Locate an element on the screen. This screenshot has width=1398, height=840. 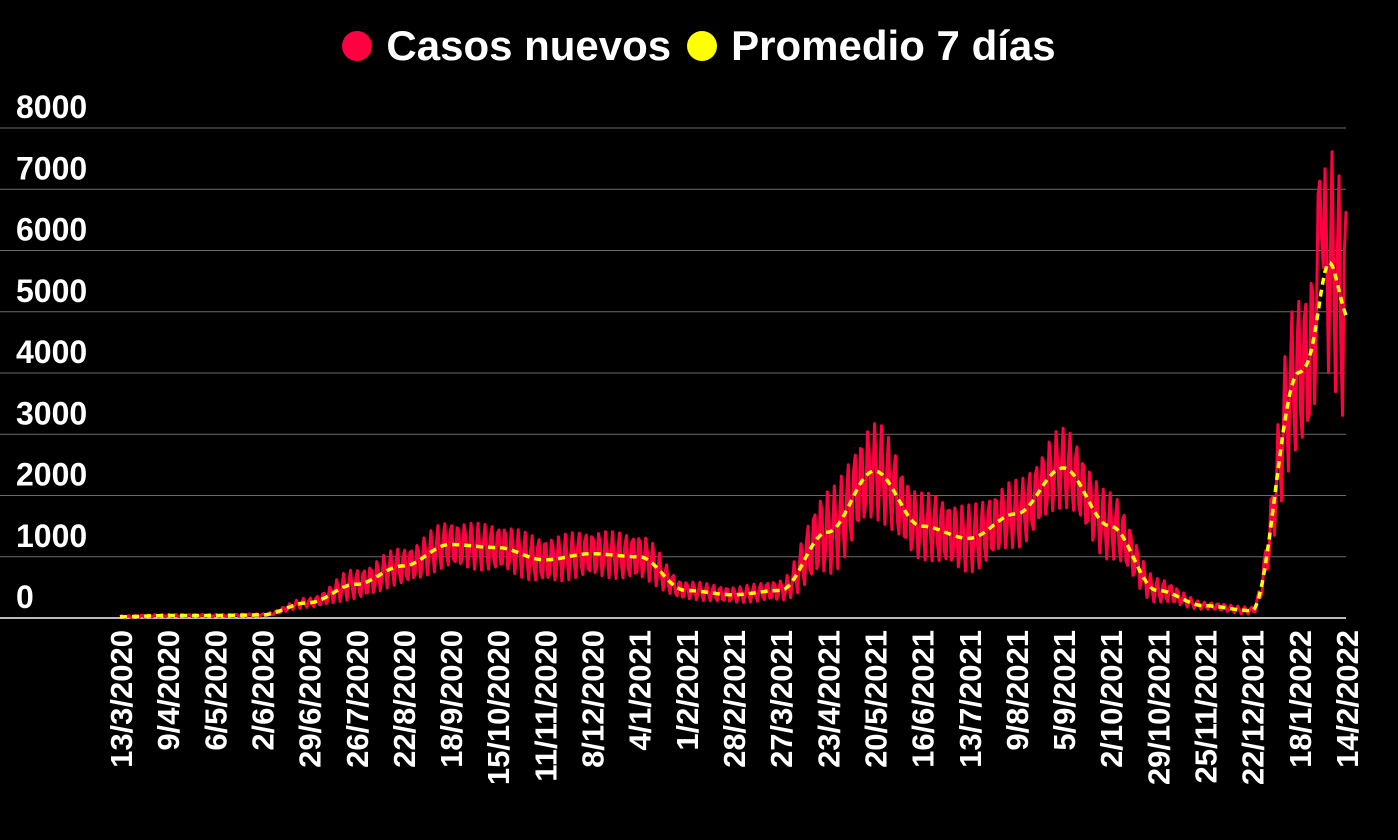
x-tick-label: 22/12/2021 is located at coordinates (1253, 707).